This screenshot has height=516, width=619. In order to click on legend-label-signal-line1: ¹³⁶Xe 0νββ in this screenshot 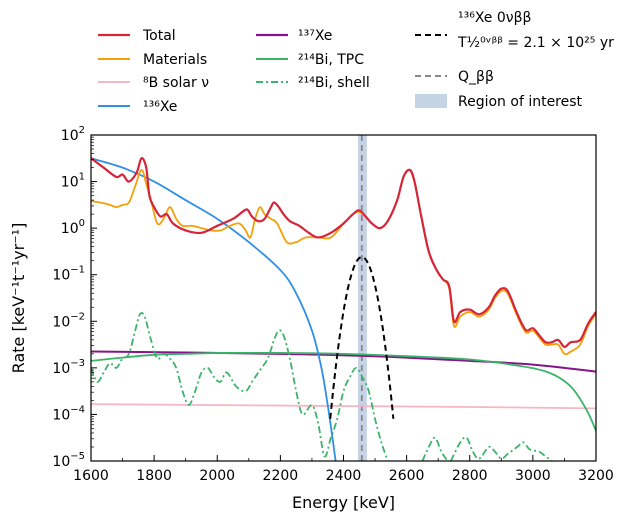, I will do `click(494, 18)`.